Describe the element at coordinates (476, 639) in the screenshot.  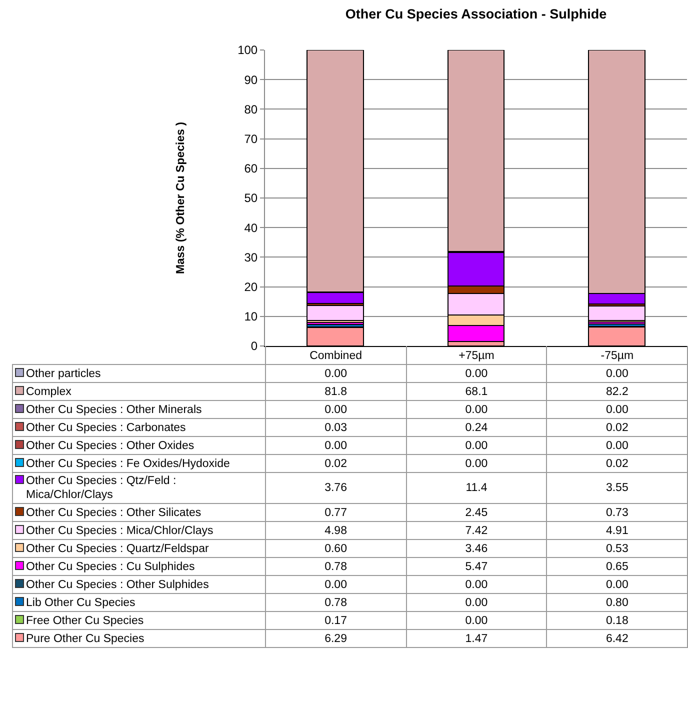
I see `data-label: 1.47` at that location.